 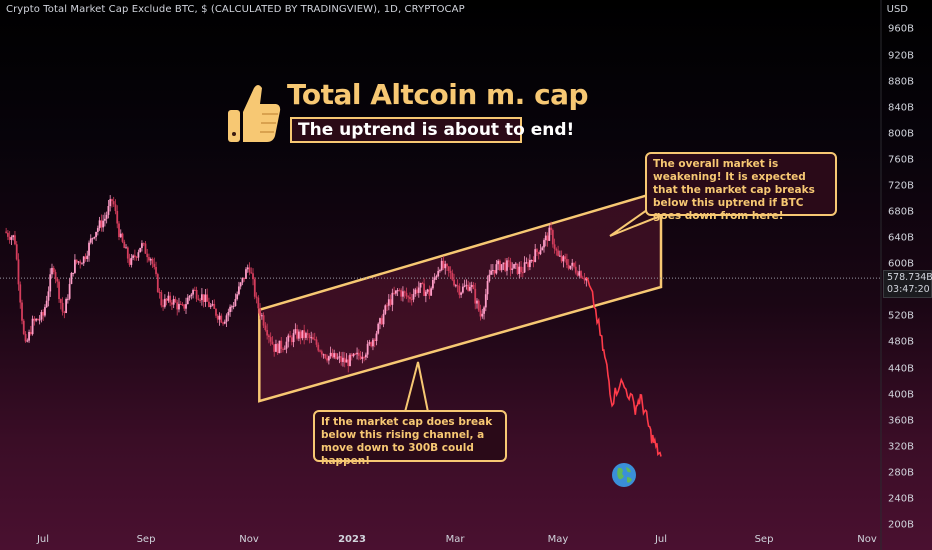 What do you see at coordinates (901, 369) in the screenshot?
I see `price-tick-label: 440B` at bounding box center [901, 369].